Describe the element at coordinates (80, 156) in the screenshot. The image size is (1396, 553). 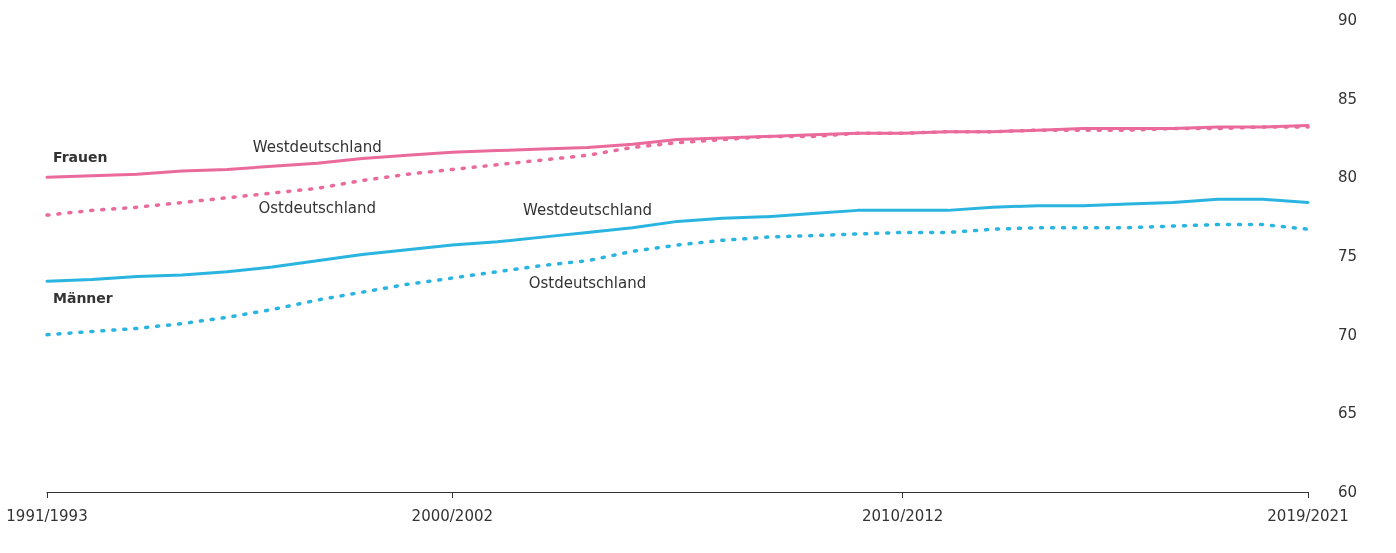
I see `annotation: Frauen` at that location.